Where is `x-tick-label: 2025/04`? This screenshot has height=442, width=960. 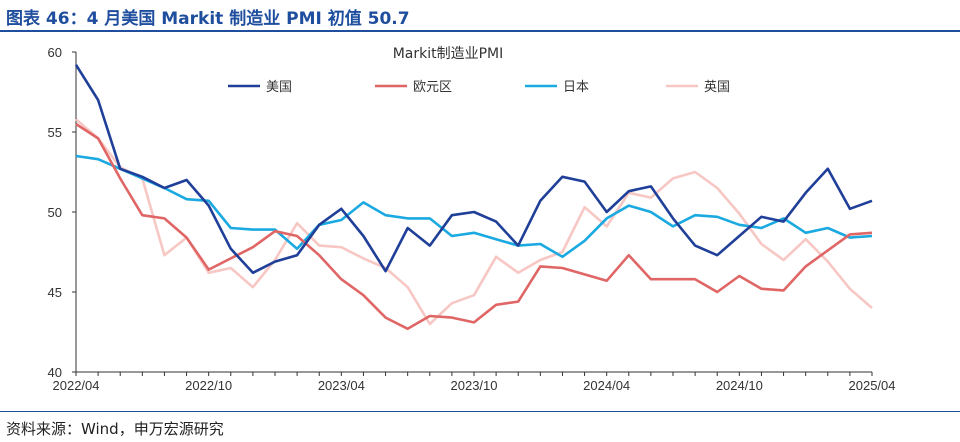
x-tick-label: 2025/04 is located at coordinates (872, 385).